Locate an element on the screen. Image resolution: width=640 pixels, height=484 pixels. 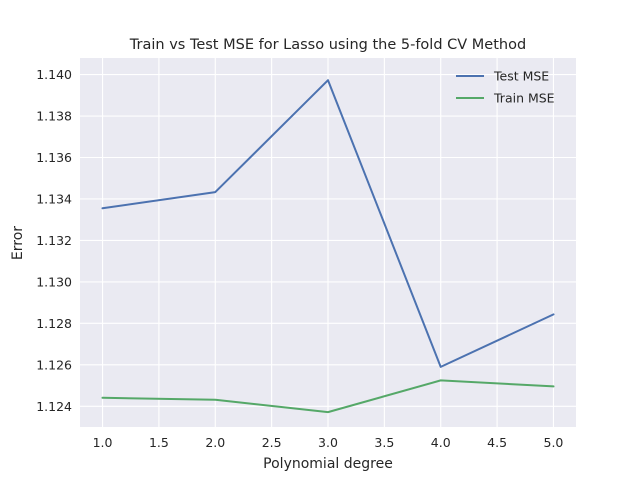
x-axis-label: Polynomial degree is located at coordinates (328, 464).